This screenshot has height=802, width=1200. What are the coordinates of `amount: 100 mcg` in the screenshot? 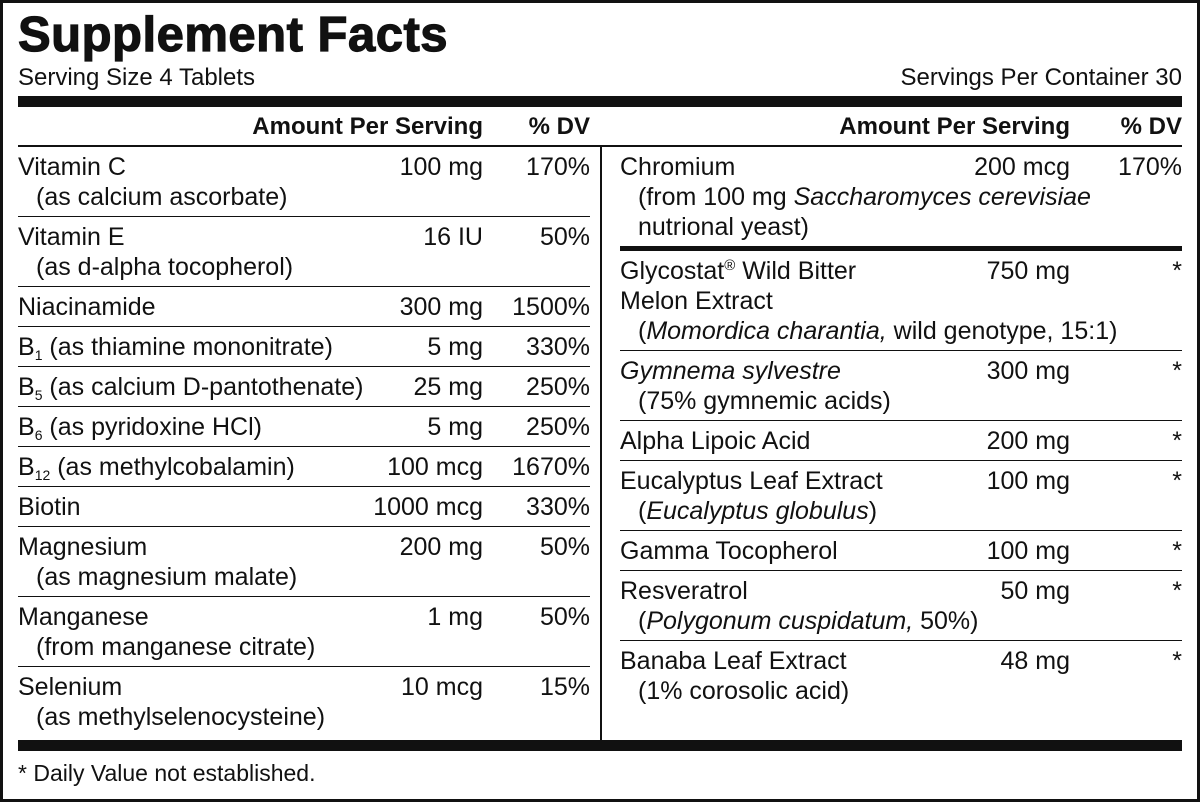 It's located at (435, 467).